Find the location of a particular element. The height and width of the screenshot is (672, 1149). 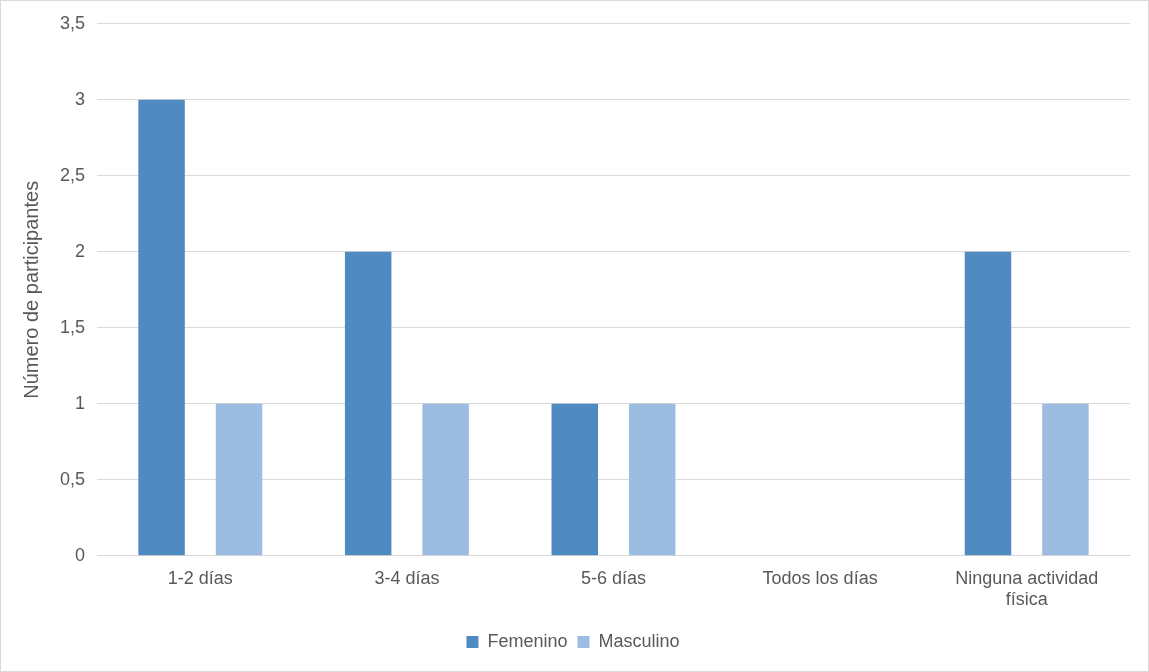

y-tick-label: 3 is located at coordinates (80, 98).